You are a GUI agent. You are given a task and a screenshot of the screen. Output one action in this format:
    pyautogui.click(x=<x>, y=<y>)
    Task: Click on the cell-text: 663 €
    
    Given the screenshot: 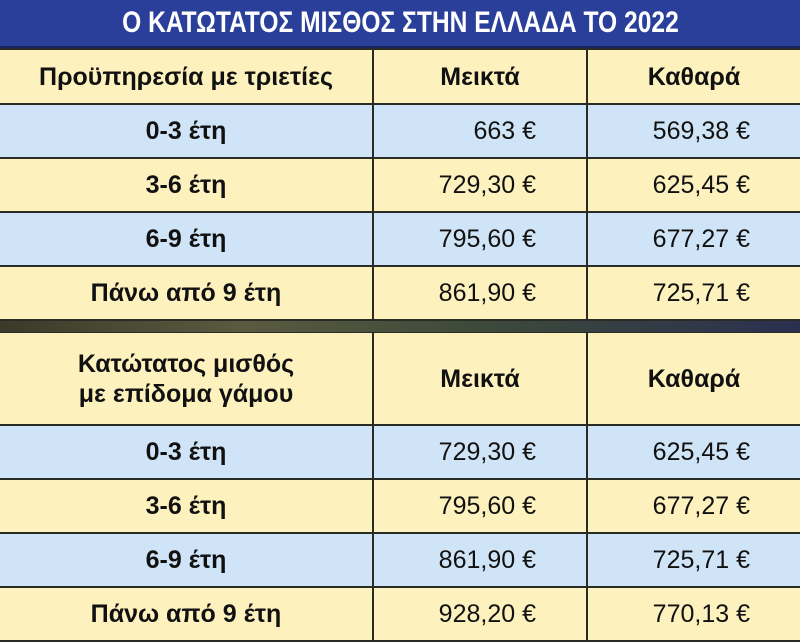 What is the action you would take?
    pyautogui.click(x=504, y=130)
    